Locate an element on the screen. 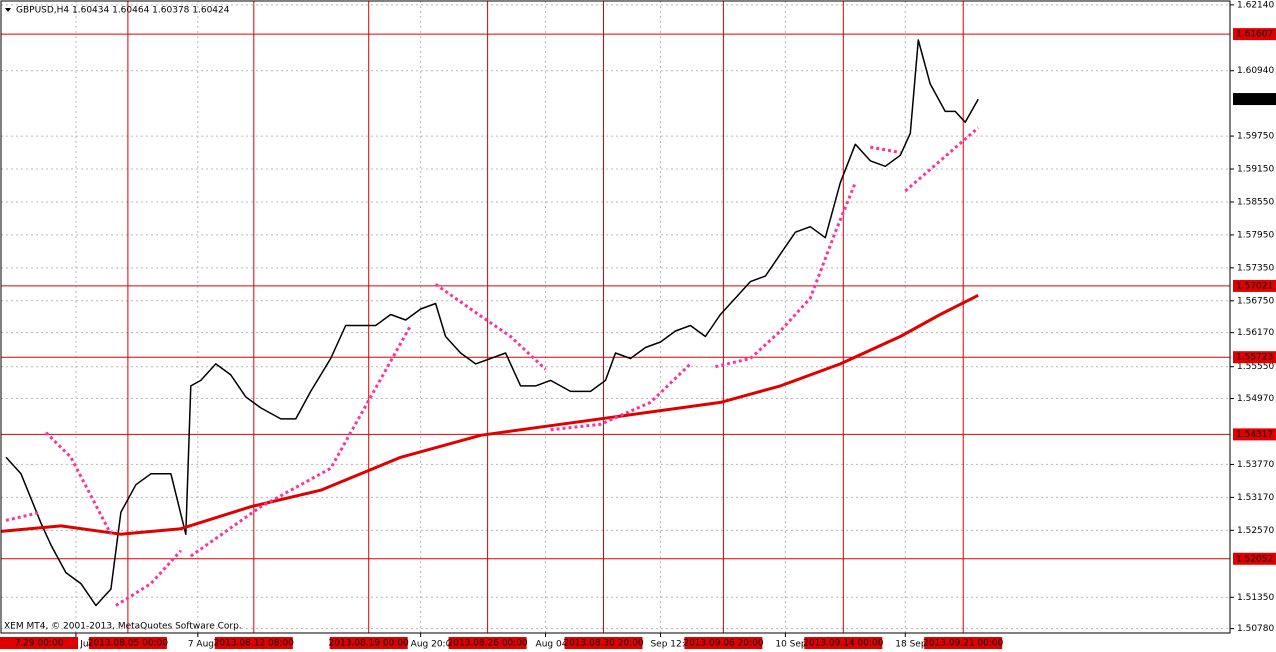  date-label: 2013.08.30 20:00 is located at coordinates (603, 644).